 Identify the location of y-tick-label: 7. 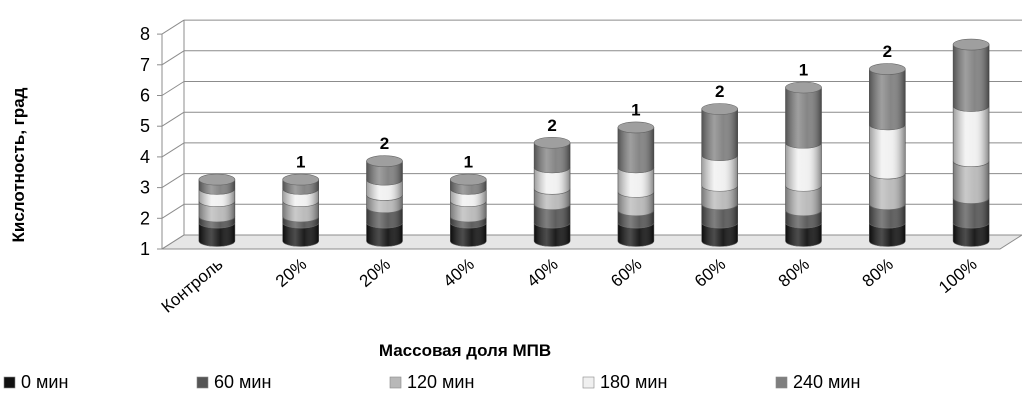
(145, 65).